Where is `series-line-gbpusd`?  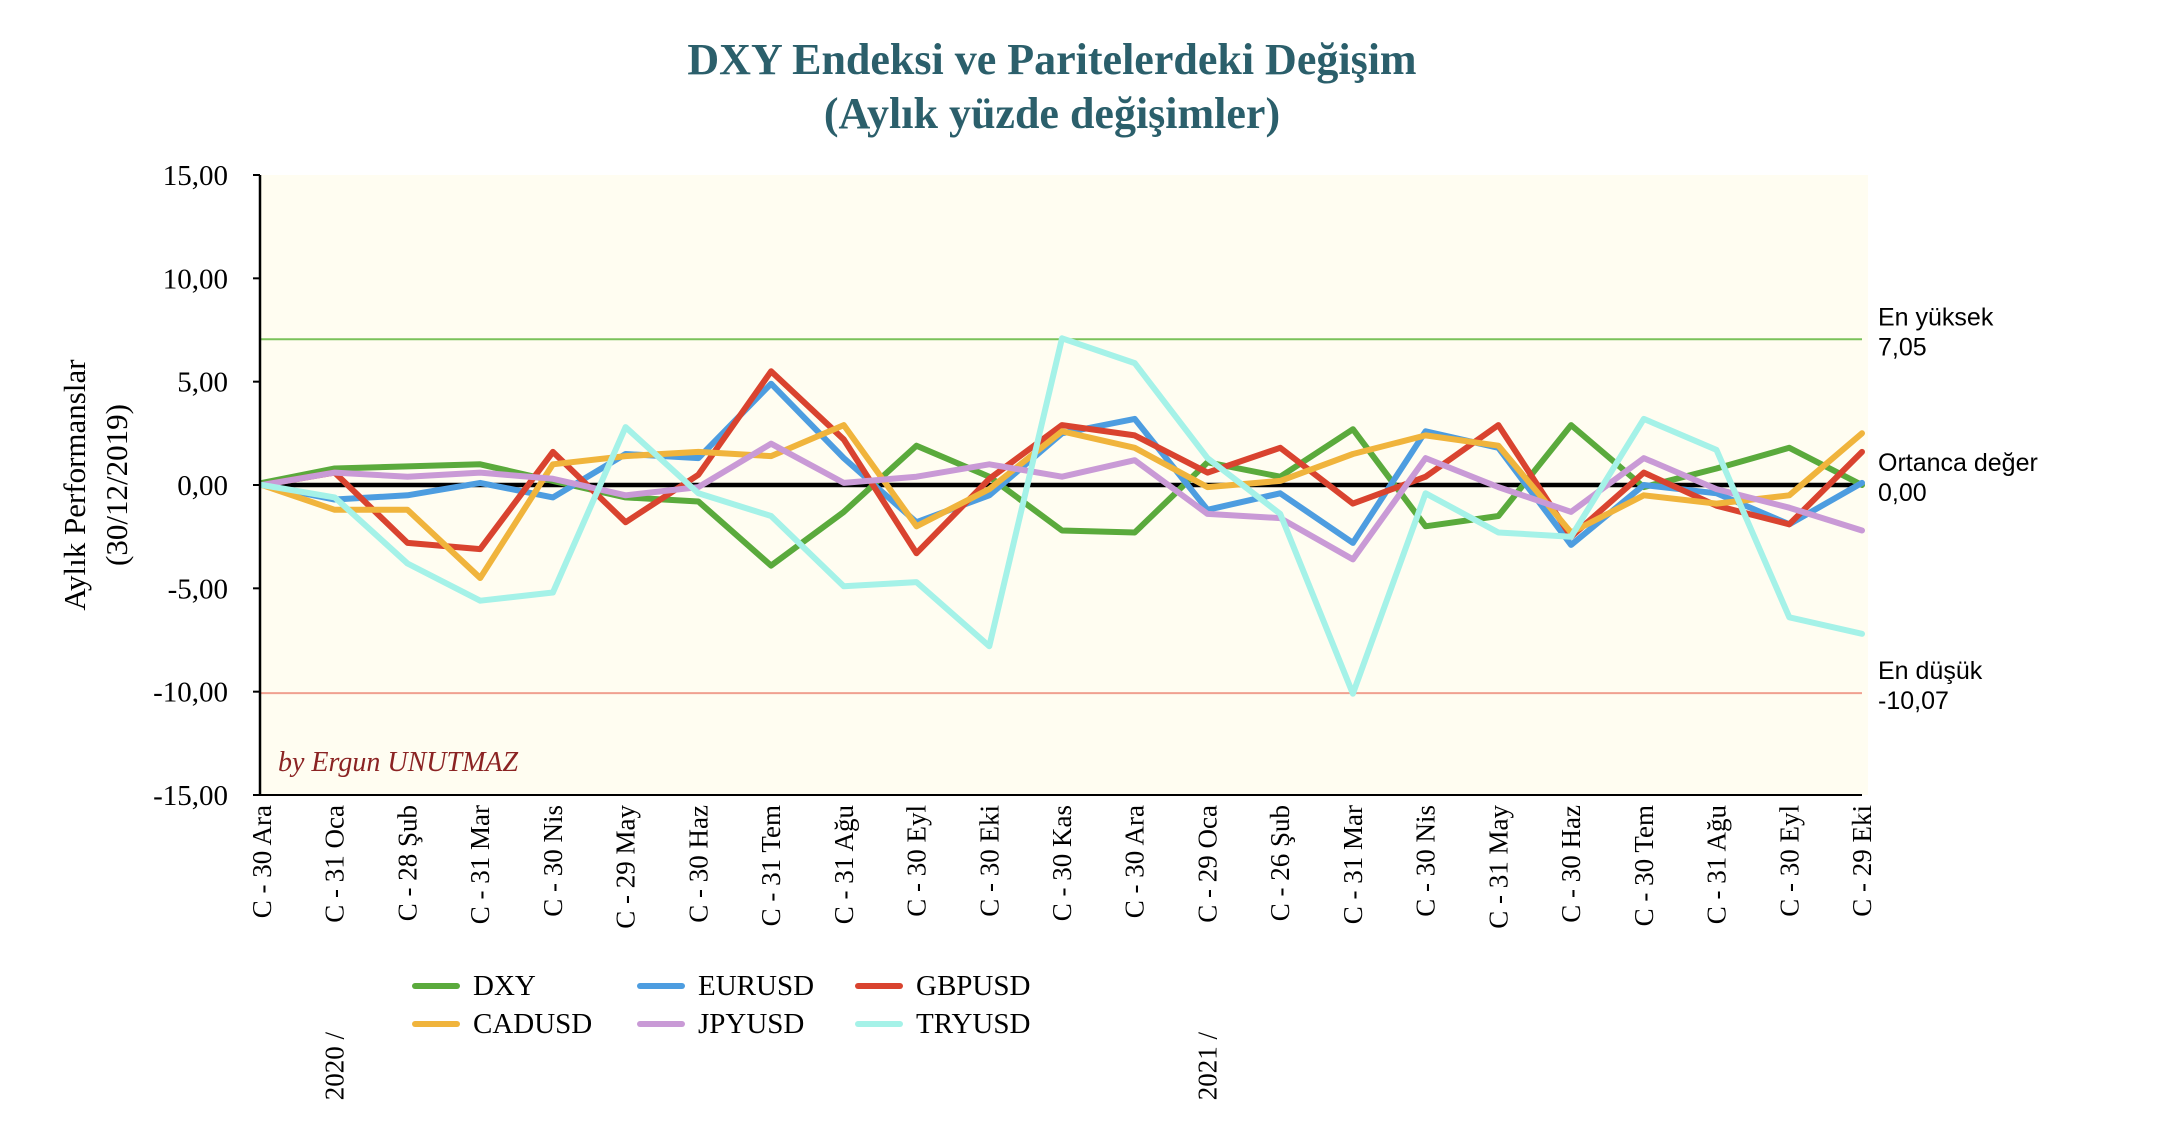
series-line-gbpusd is located at coordinates (1062, 462).